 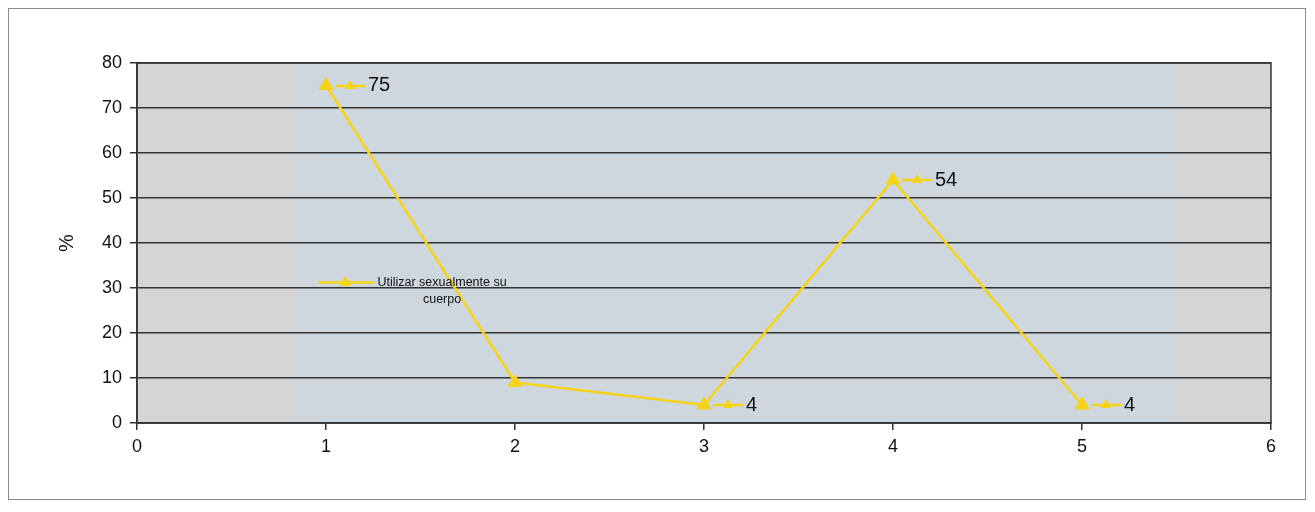 I want to click on x-tick-label: 2, so click(x=515, y=445).